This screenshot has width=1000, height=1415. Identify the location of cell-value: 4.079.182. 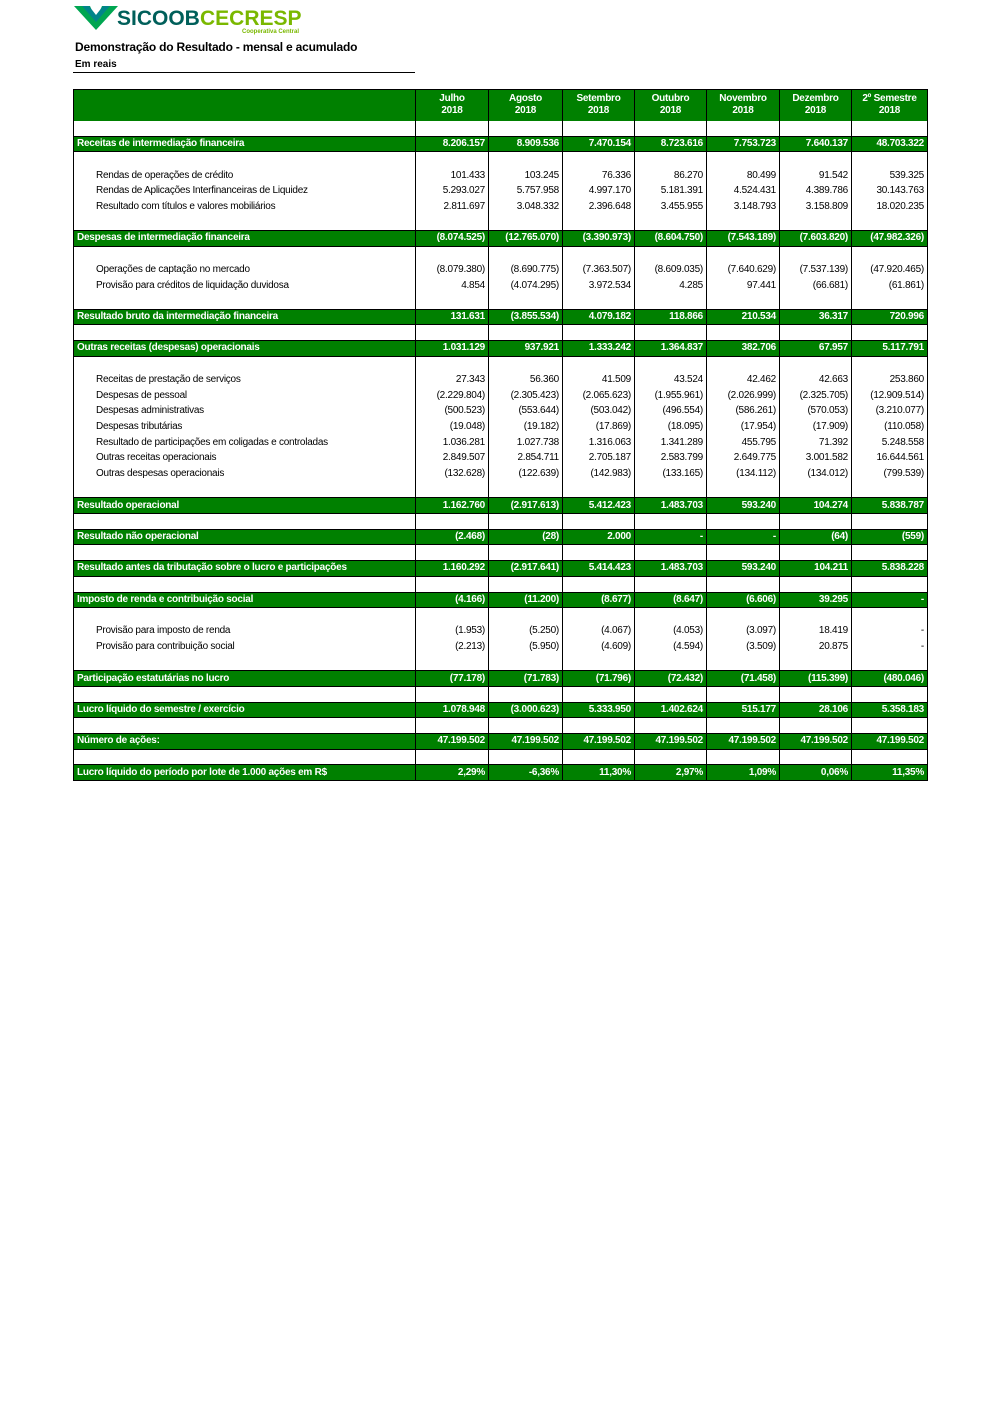
(598, 317).